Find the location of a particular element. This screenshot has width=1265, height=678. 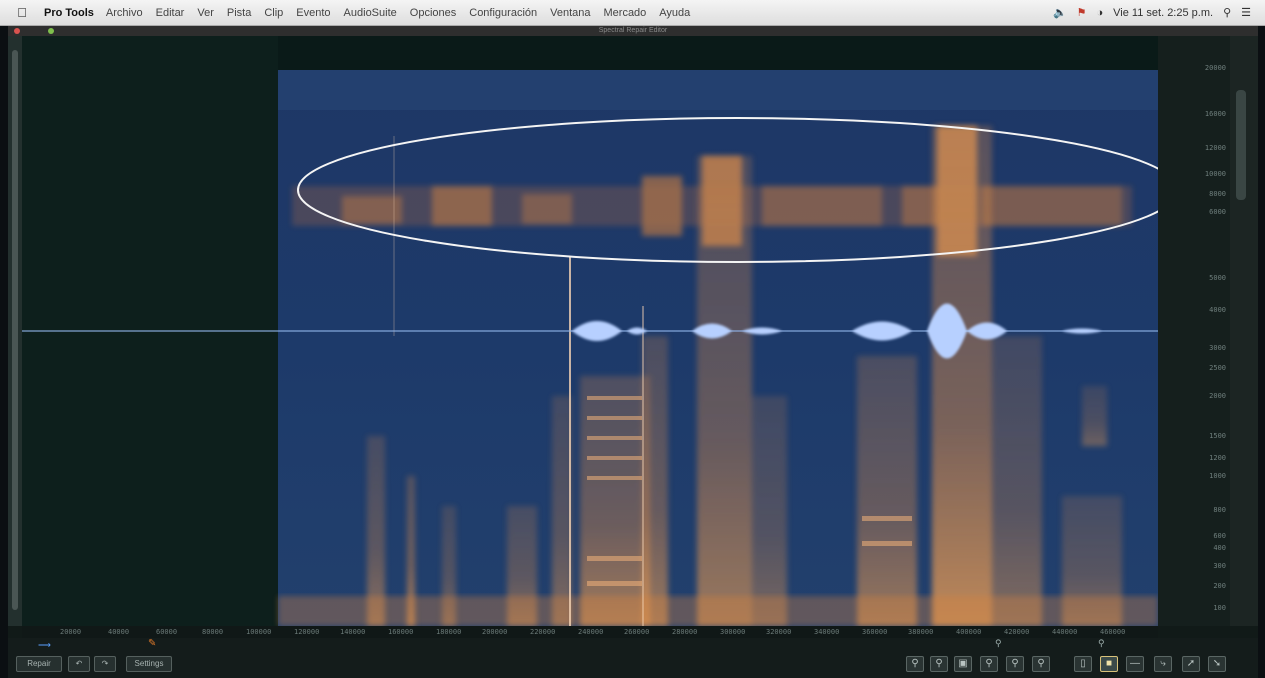

harmonic-lines is located at coordinates (749, 491).